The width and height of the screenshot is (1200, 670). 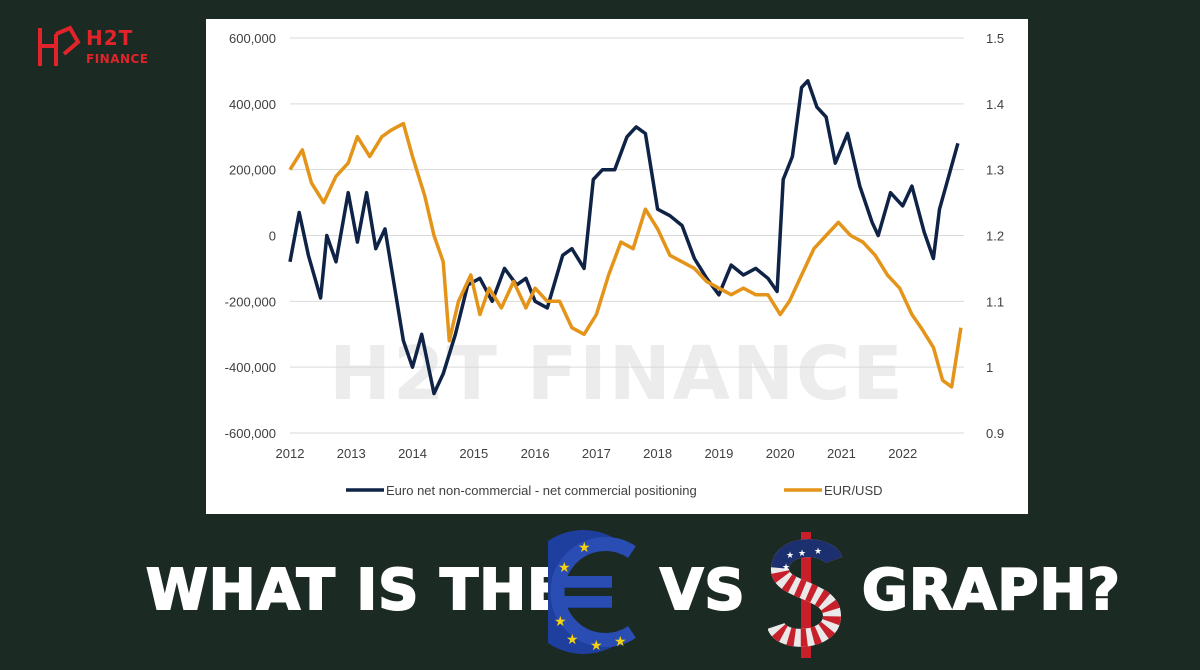 What do you see at coordinates (473, 453) in the screenshot?
I see `x-tick-label: 2015` at bounding box center [473, 453].